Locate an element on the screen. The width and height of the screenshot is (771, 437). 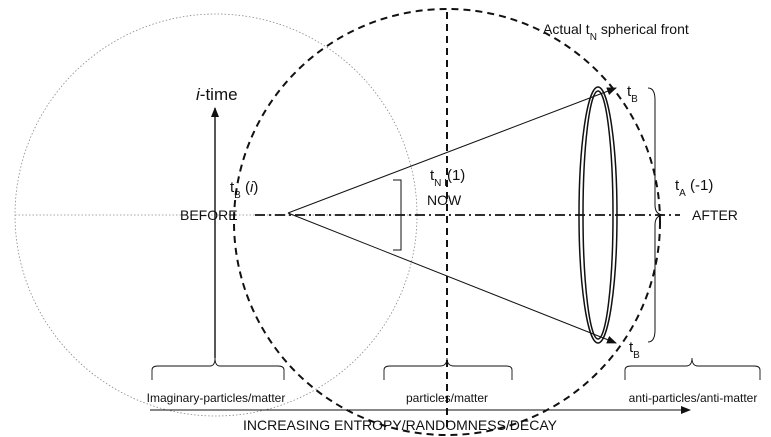
text-part: ) is located at coordinates (255, 187).